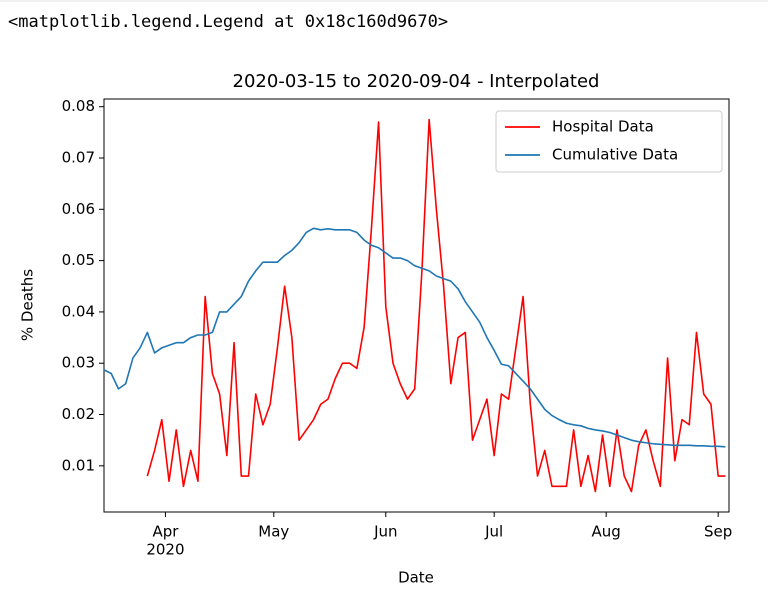 This screenshot has width=768, height=604. I want to click on legend-label: Hospital Data, so click(603, 127).